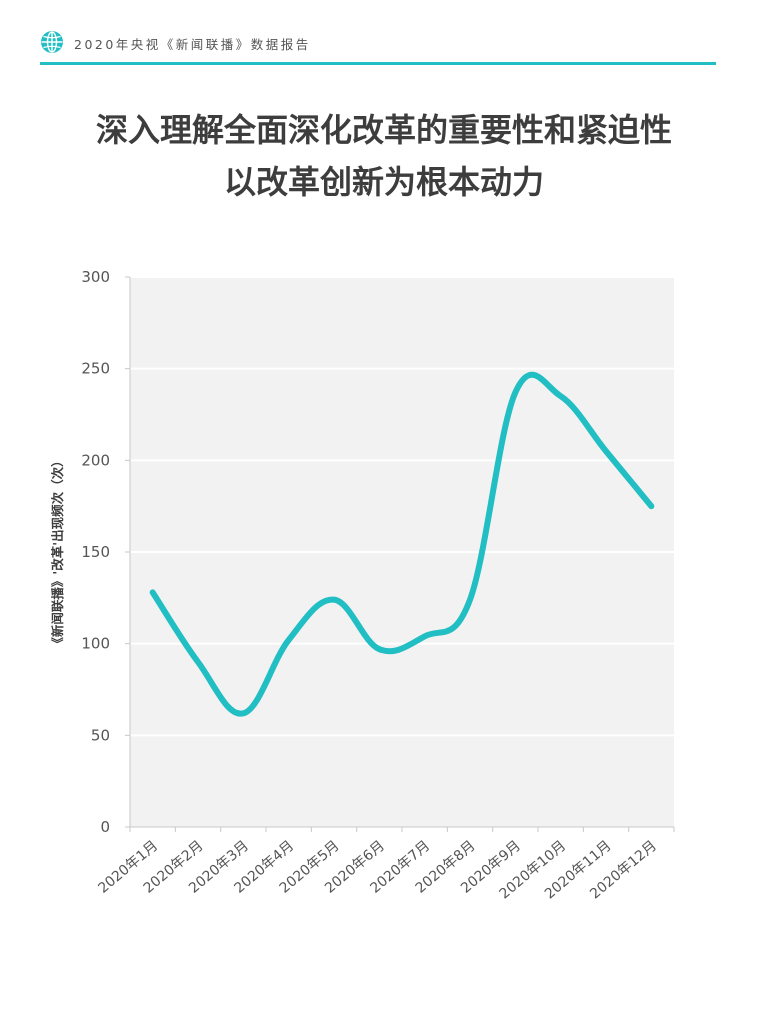  I want to click on globe-icon, so click(52, 42).